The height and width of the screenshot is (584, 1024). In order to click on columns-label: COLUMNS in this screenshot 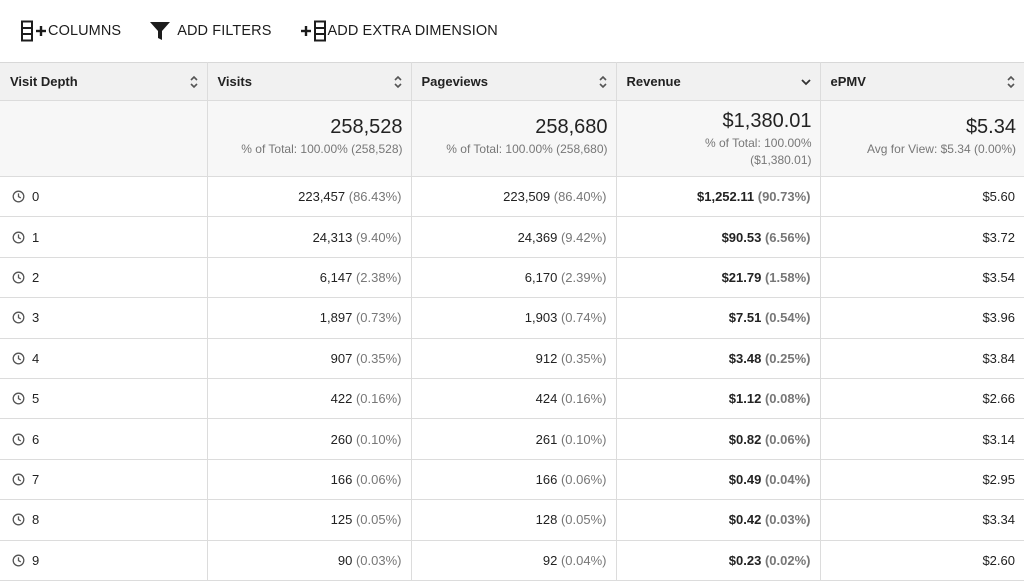, I will do `click(85, 31)`.